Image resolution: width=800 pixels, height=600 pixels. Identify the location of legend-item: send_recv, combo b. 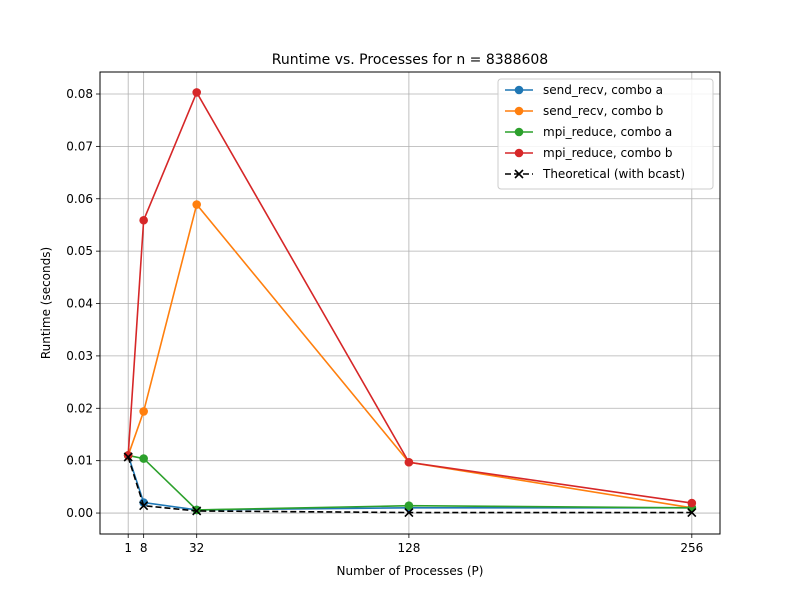
(584, 111).